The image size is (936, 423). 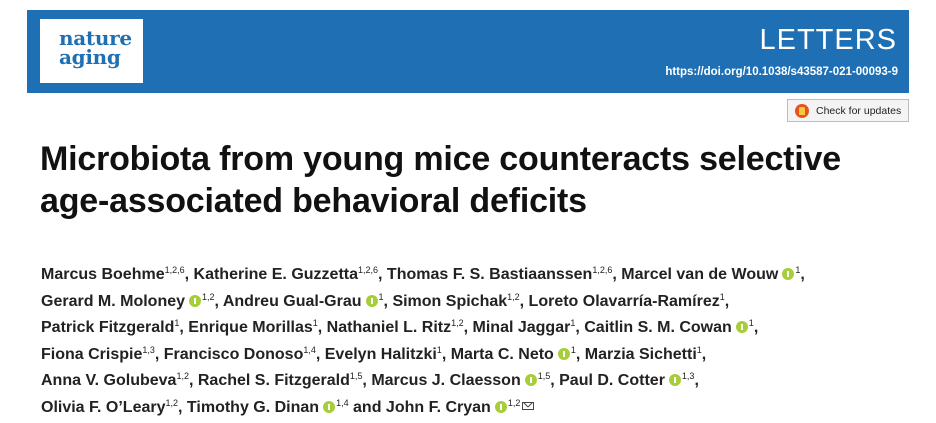 I want to click on email-icon, so click(x=528, y=405).